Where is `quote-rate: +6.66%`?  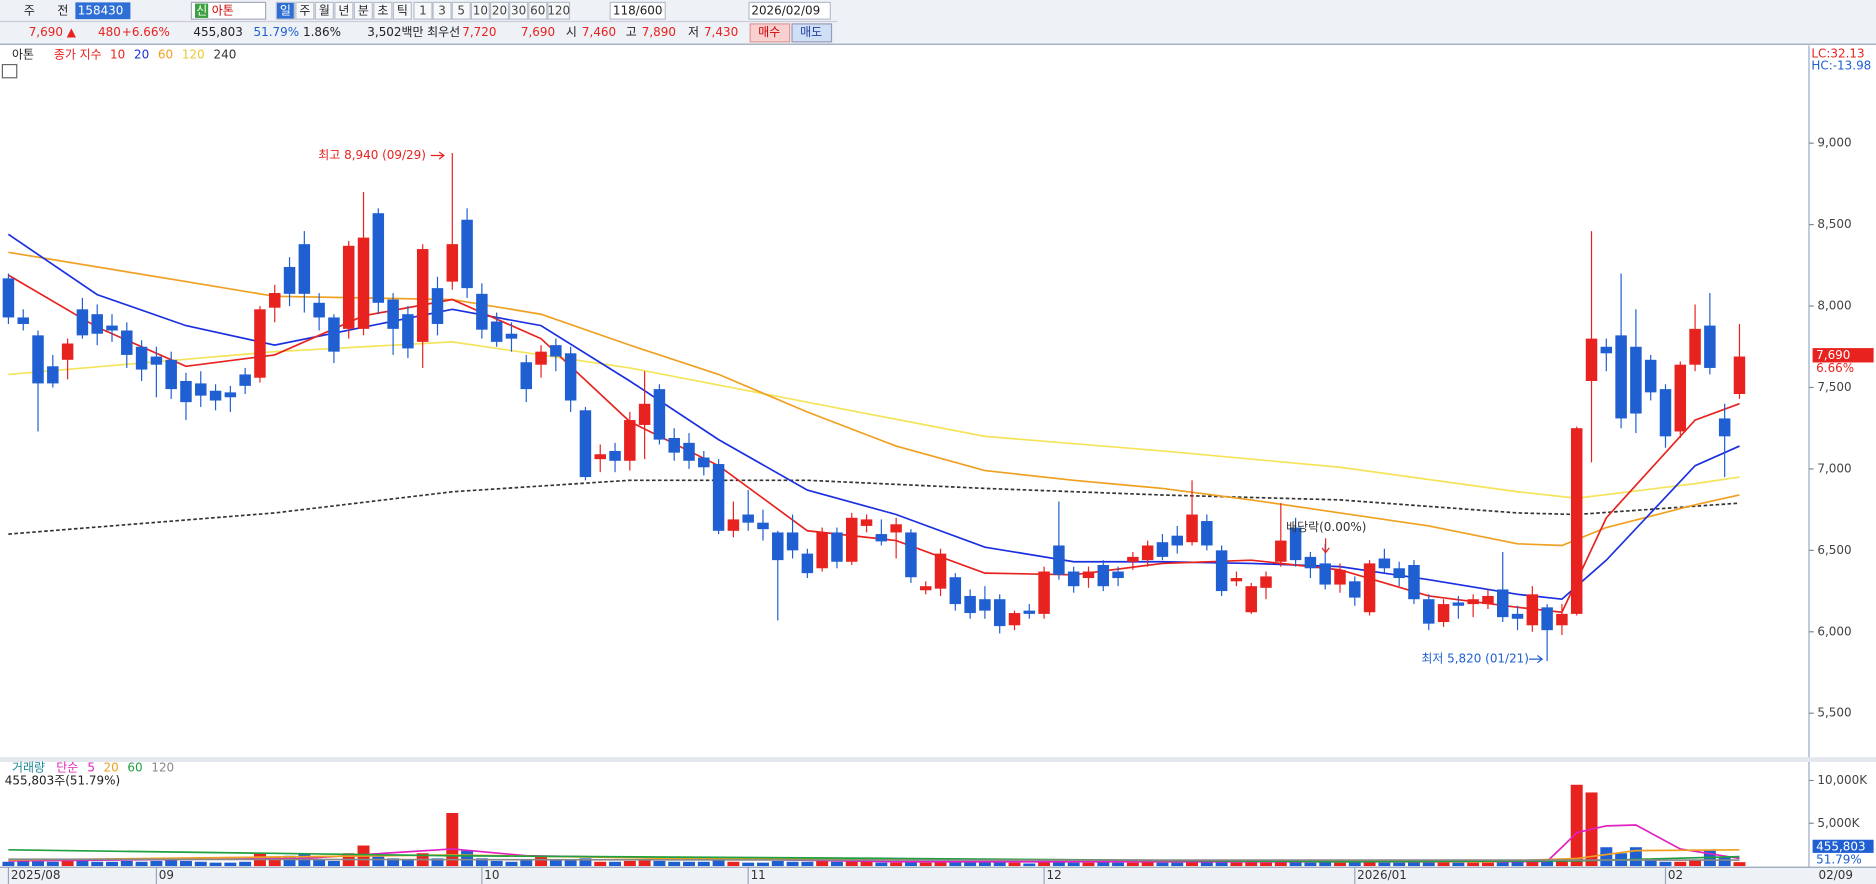
quote-rate: +6.66% is located at coordinates (146, 32).